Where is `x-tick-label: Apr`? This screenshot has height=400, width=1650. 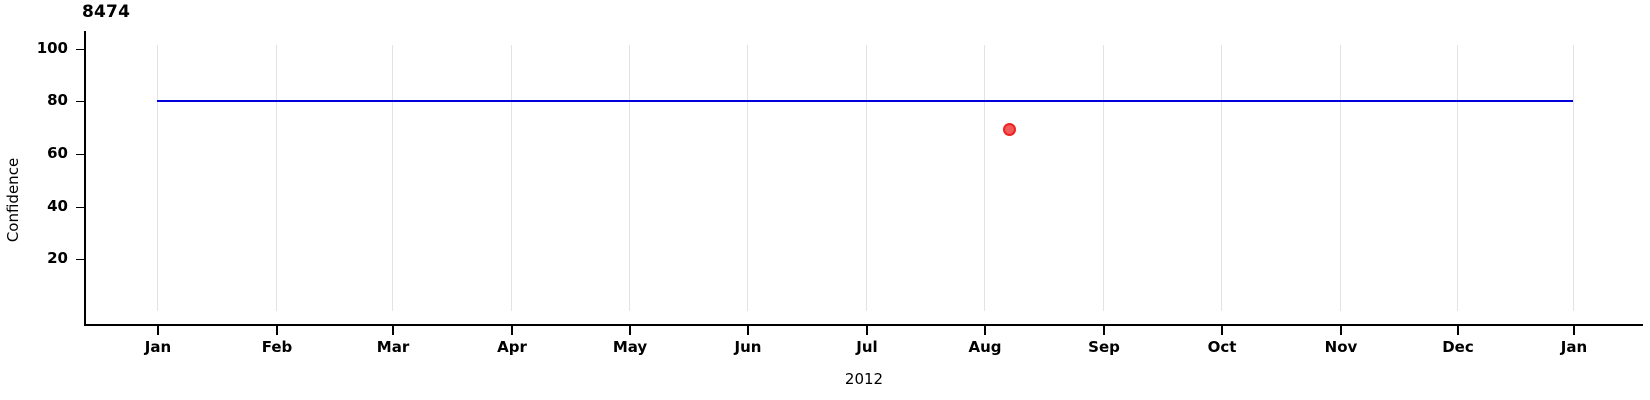 x-tick-label: Apr is located at coordinates (512, 347).